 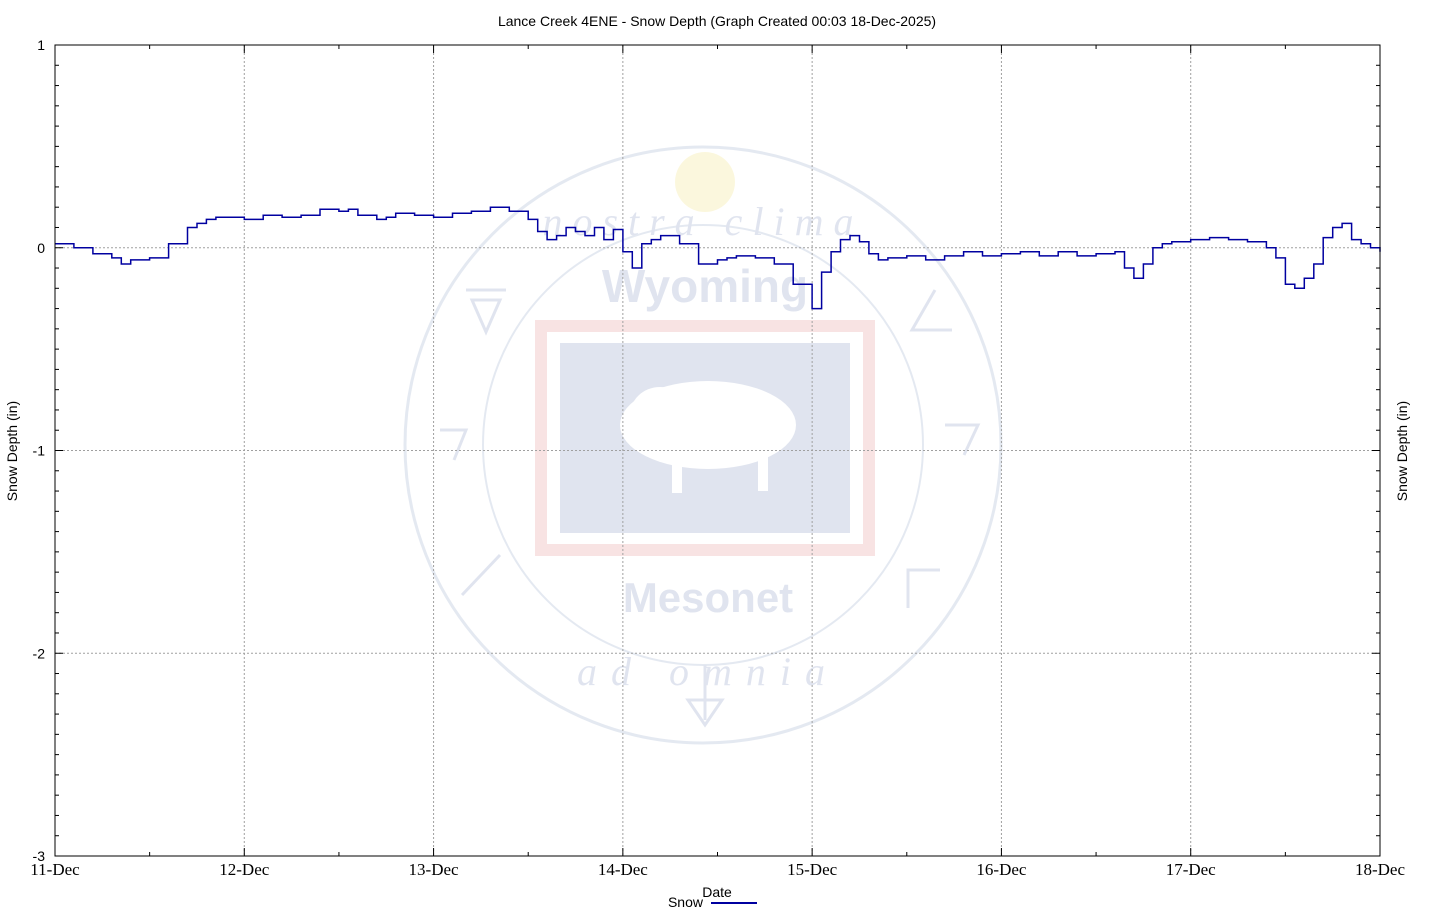 I want to click on series-line-snow, so click(x=718, y=258).